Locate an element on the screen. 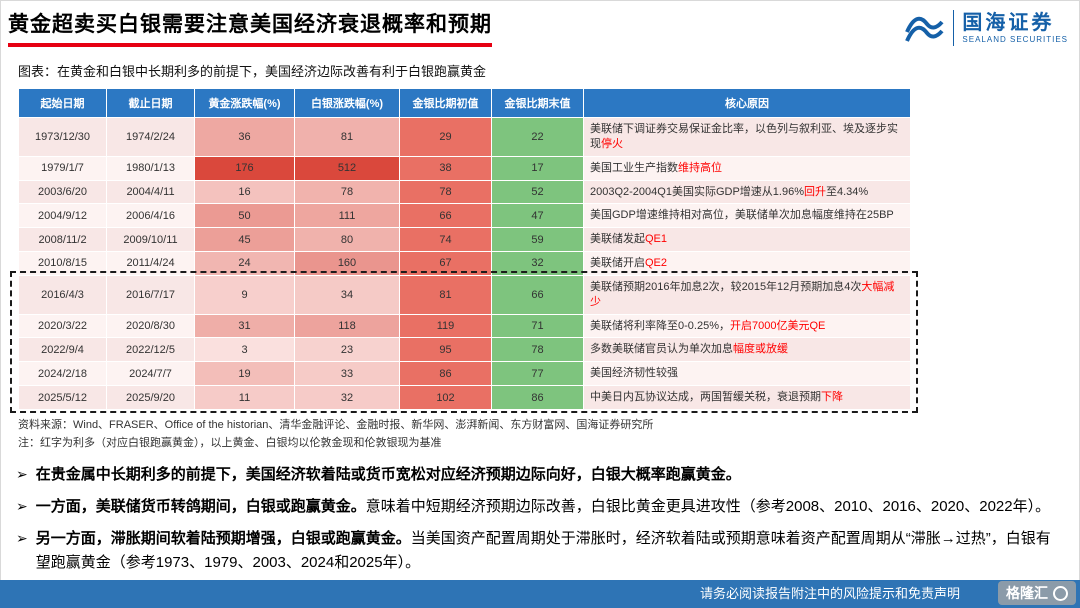 Image resolution: width=1080 pixels, height=608 pixels. cell-start-date: 2022/9/4 is located at coordinates (62, 350).